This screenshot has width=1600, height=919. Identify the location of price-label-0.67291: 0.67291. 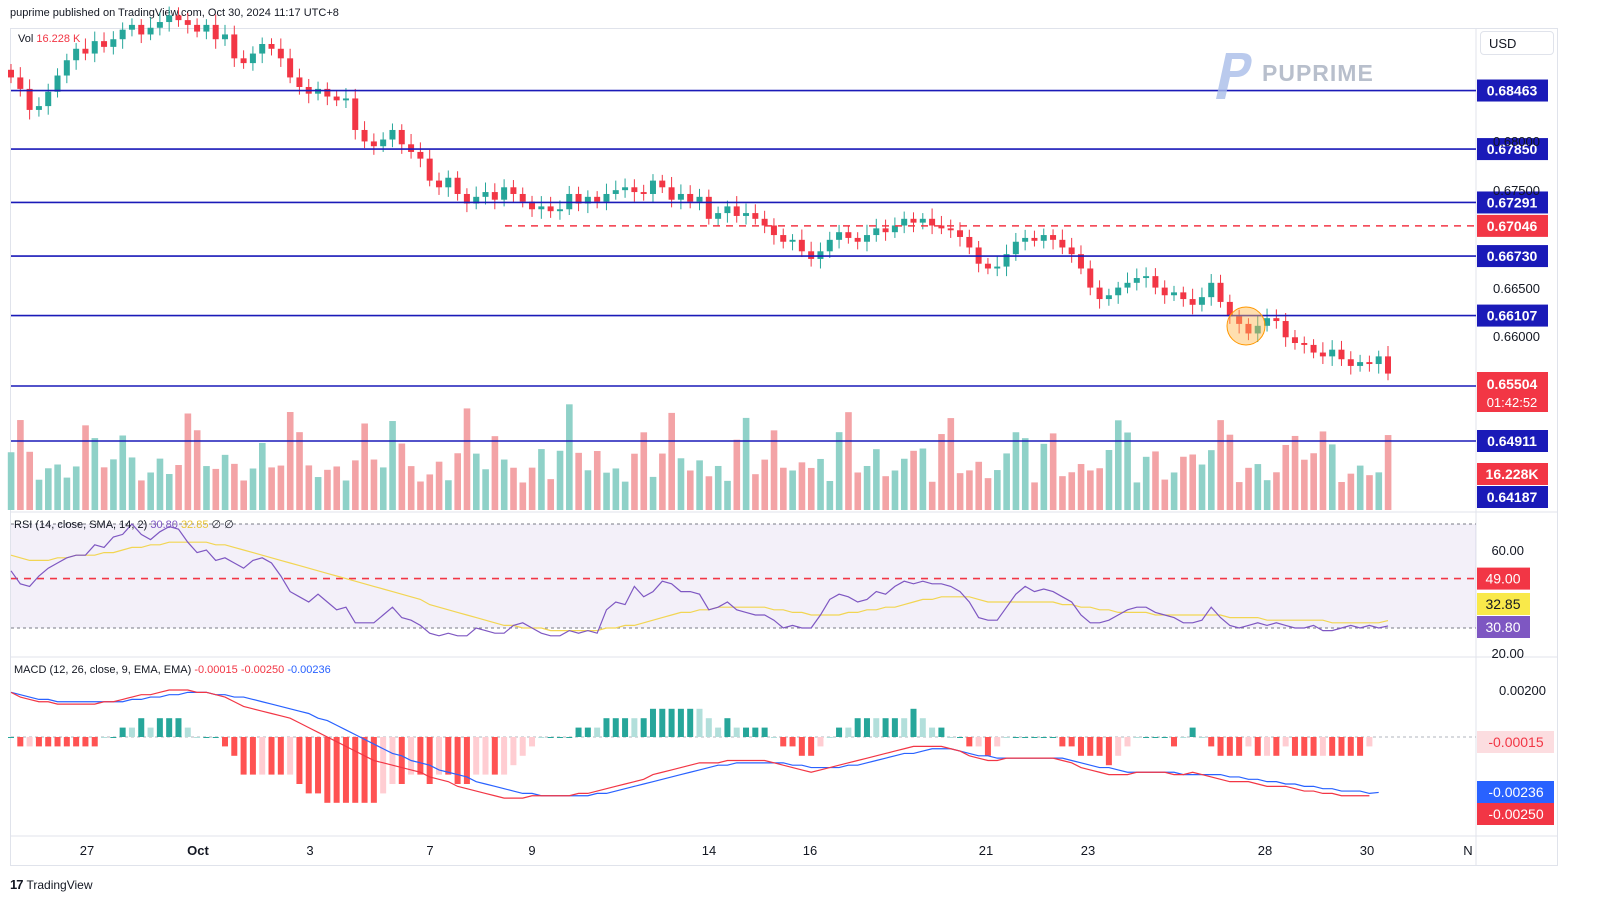
(1512, 202).